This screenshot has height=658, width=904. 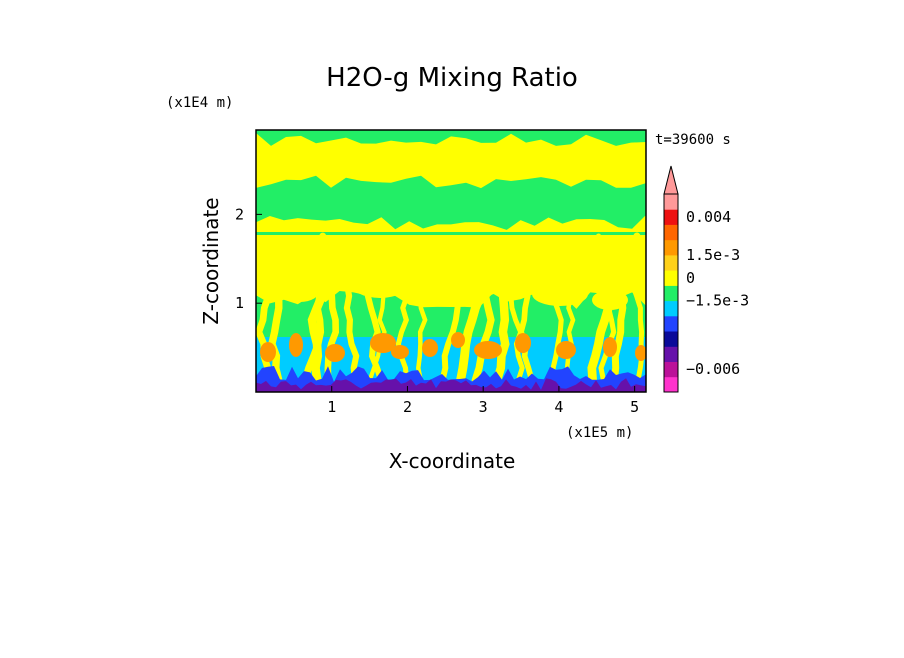 I want to click on colorbar: 0.004 1.5e-3 0 −1.5e-3 −0.006, so click(x=706, y=279).